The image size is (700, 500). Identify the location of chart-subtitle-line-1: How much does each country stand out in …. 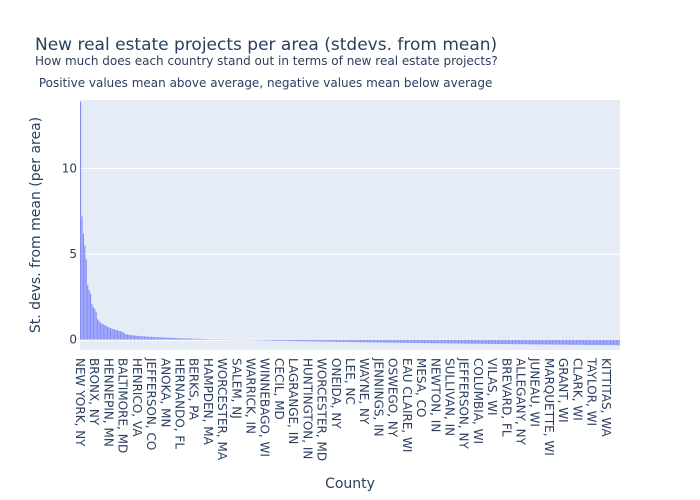
(266, 61).